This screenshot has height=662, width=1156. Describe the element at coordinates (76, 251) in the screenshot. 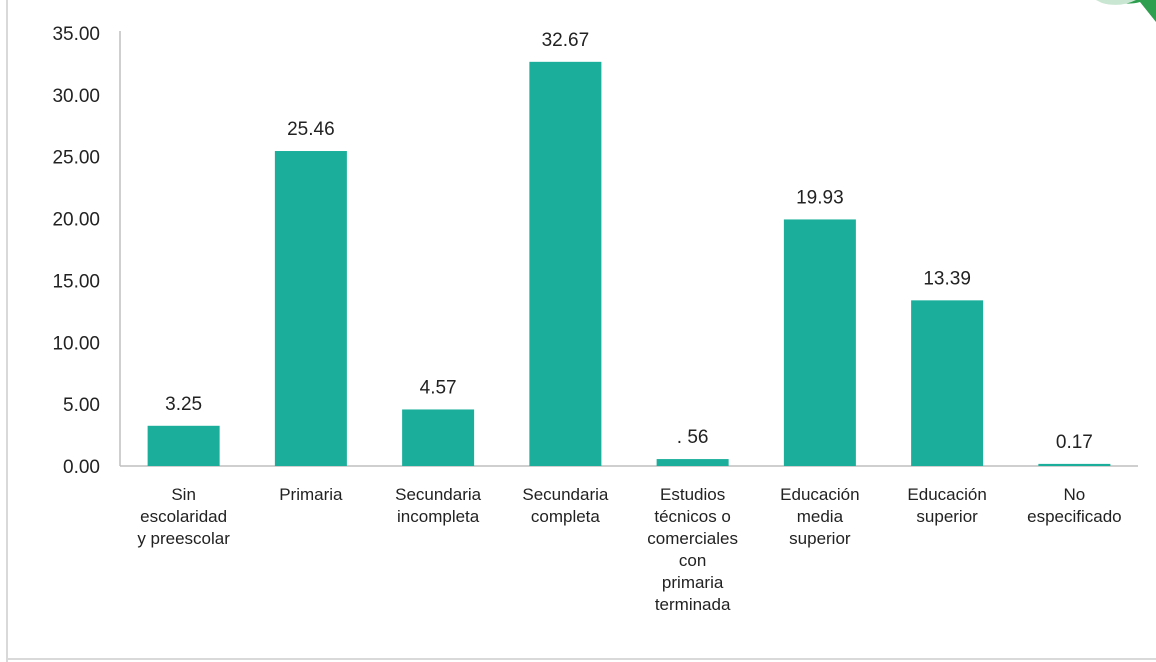

I see `y-axis-ticks: 0.00 5.00 10.00 15.00 20.00 25.00 30.00 35.00` at that location.